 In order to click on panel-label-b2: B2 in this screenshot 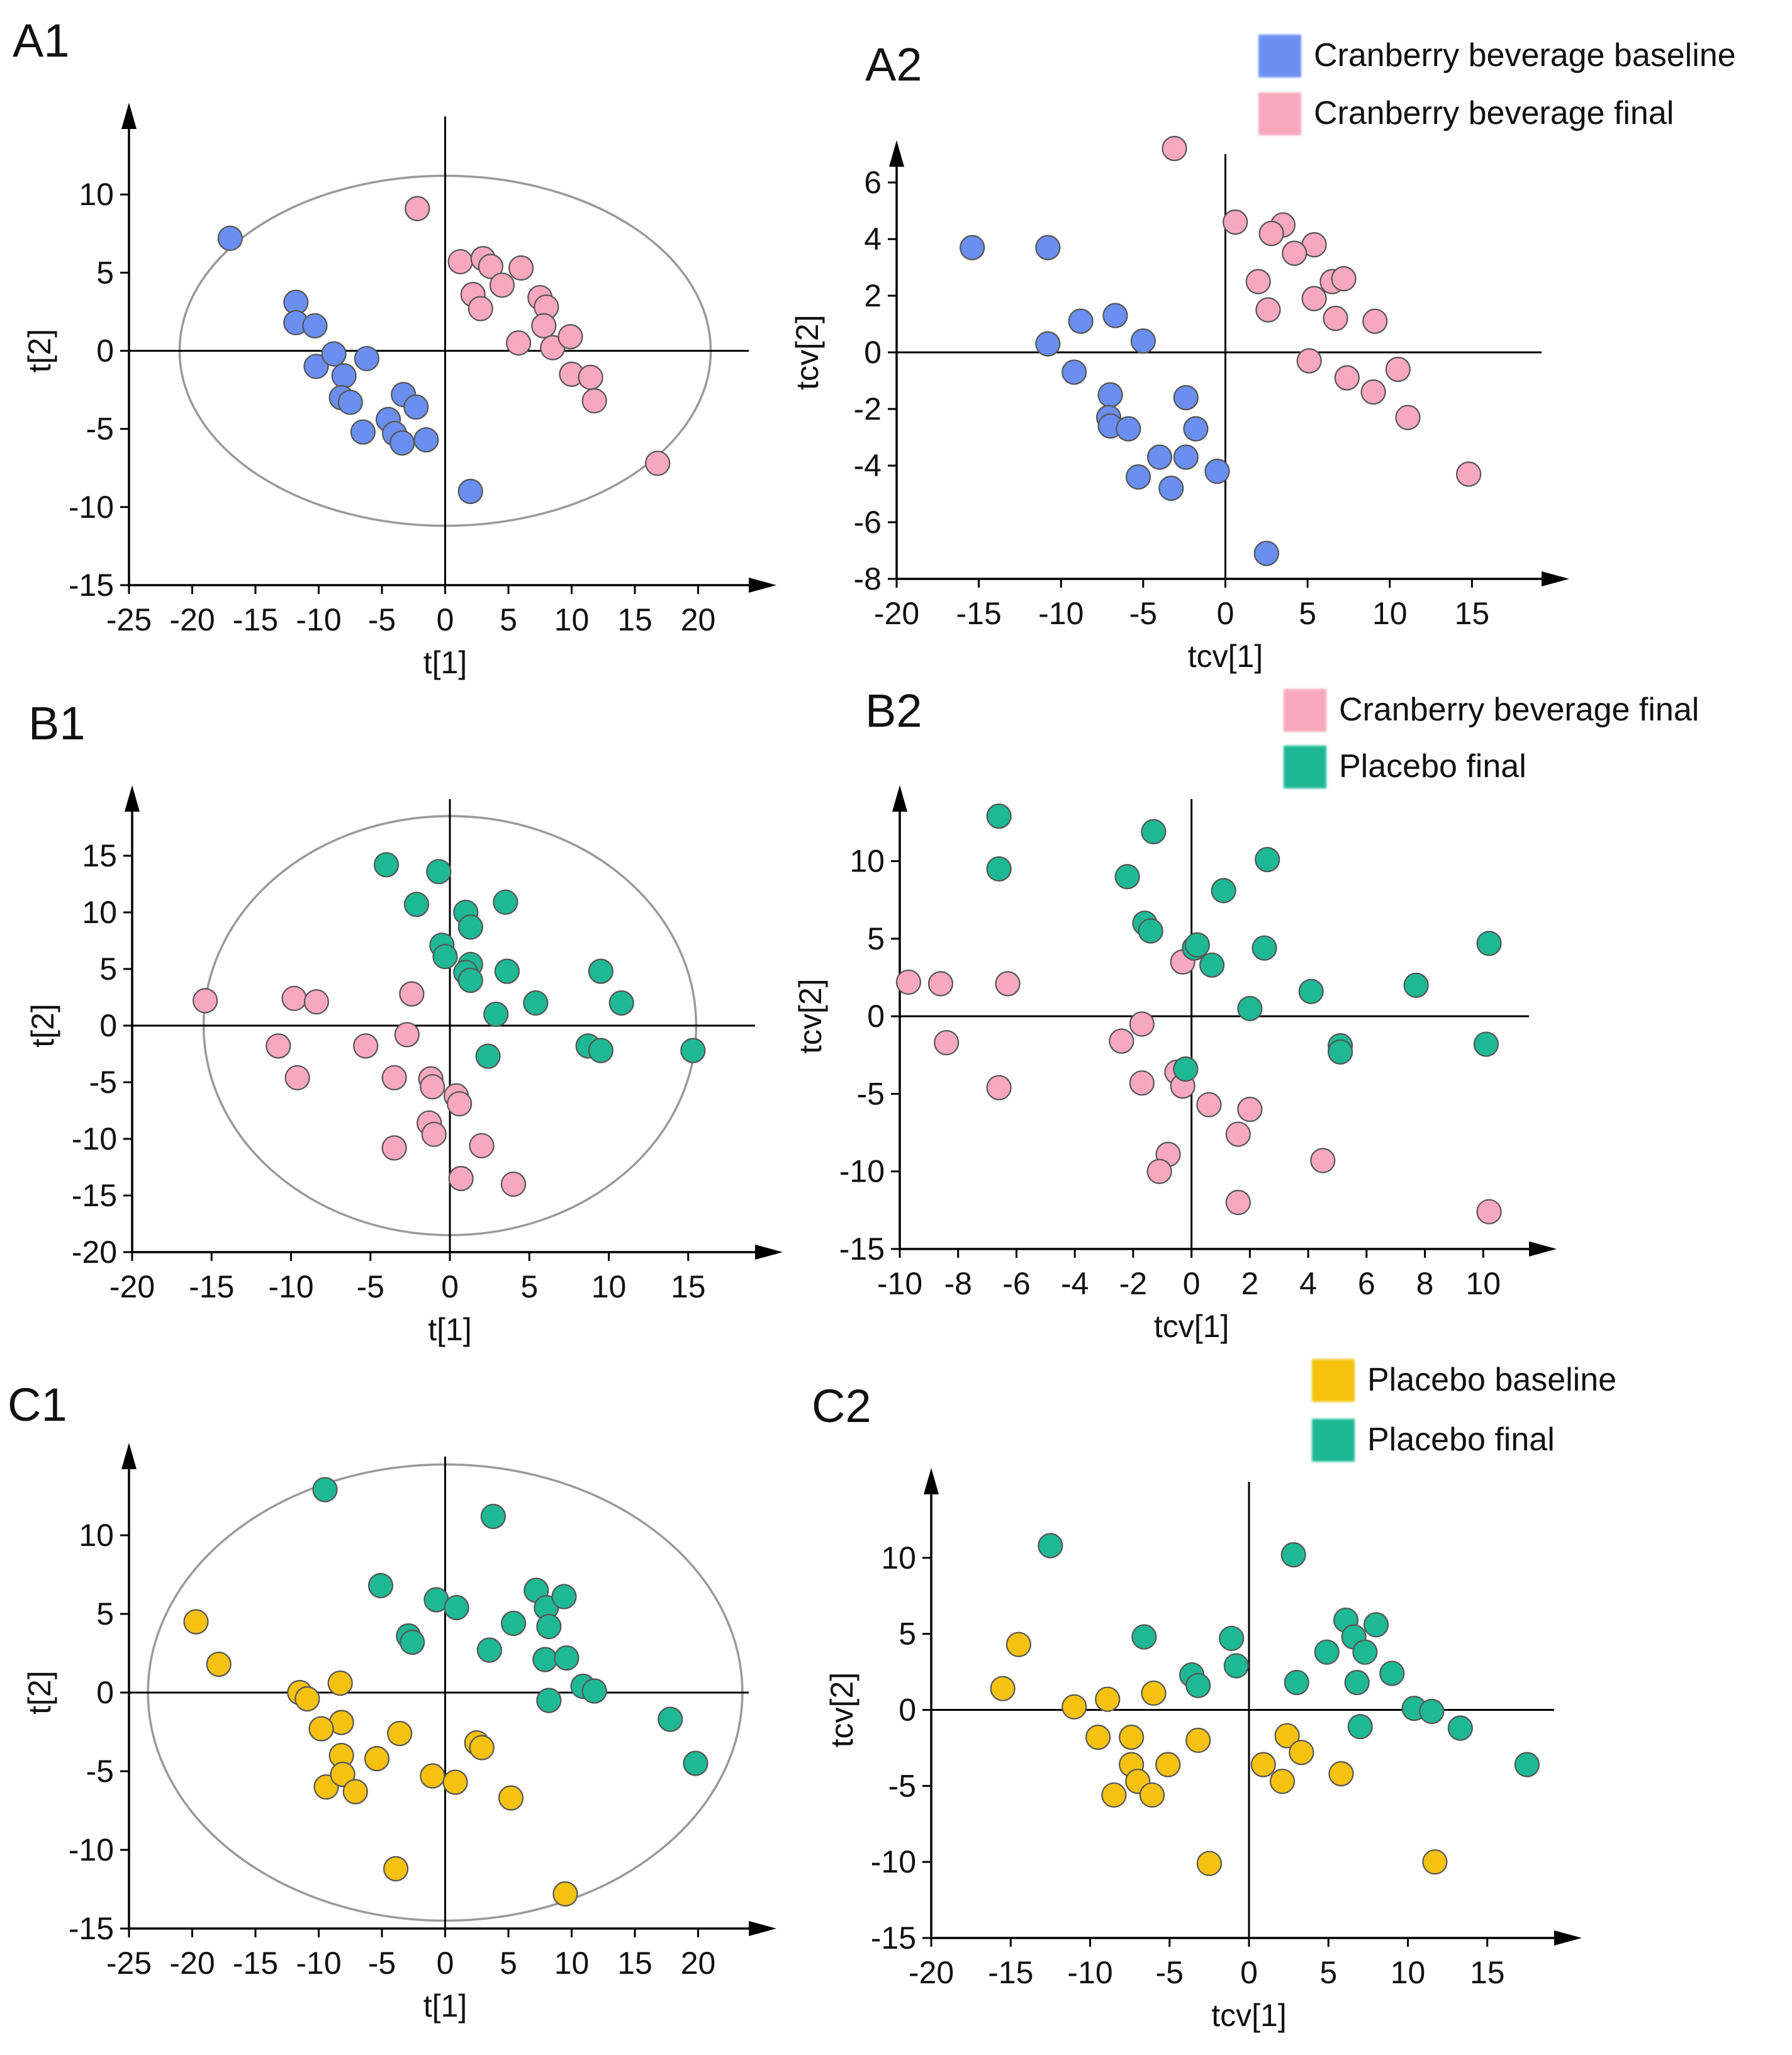, I will do `click(893, 711)`.